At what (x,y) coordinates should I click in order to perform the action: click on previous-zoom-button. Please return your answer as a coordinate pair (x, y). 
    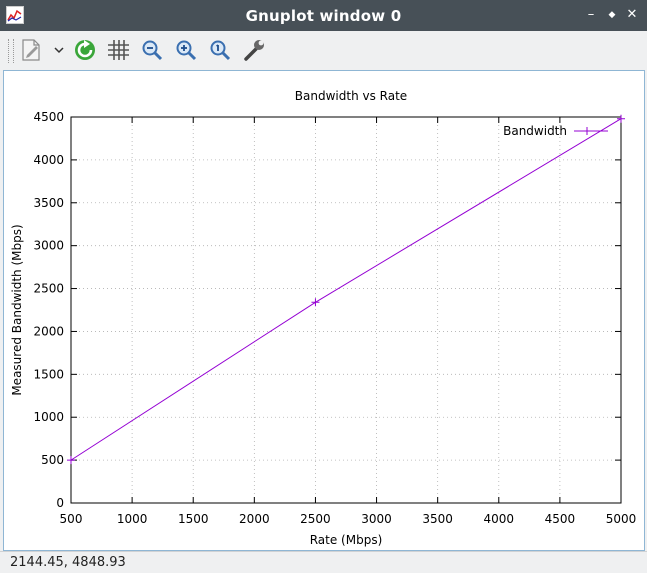
    Looking at the image, I should click on (152, 50).